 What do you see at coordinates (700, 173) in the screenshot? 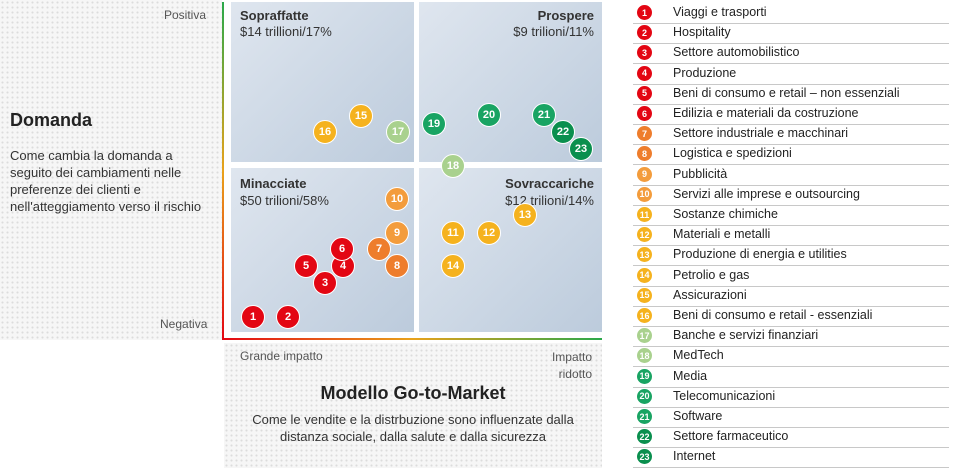
I see `legend-label: Pubblicità` at bounding box center [700, 173].